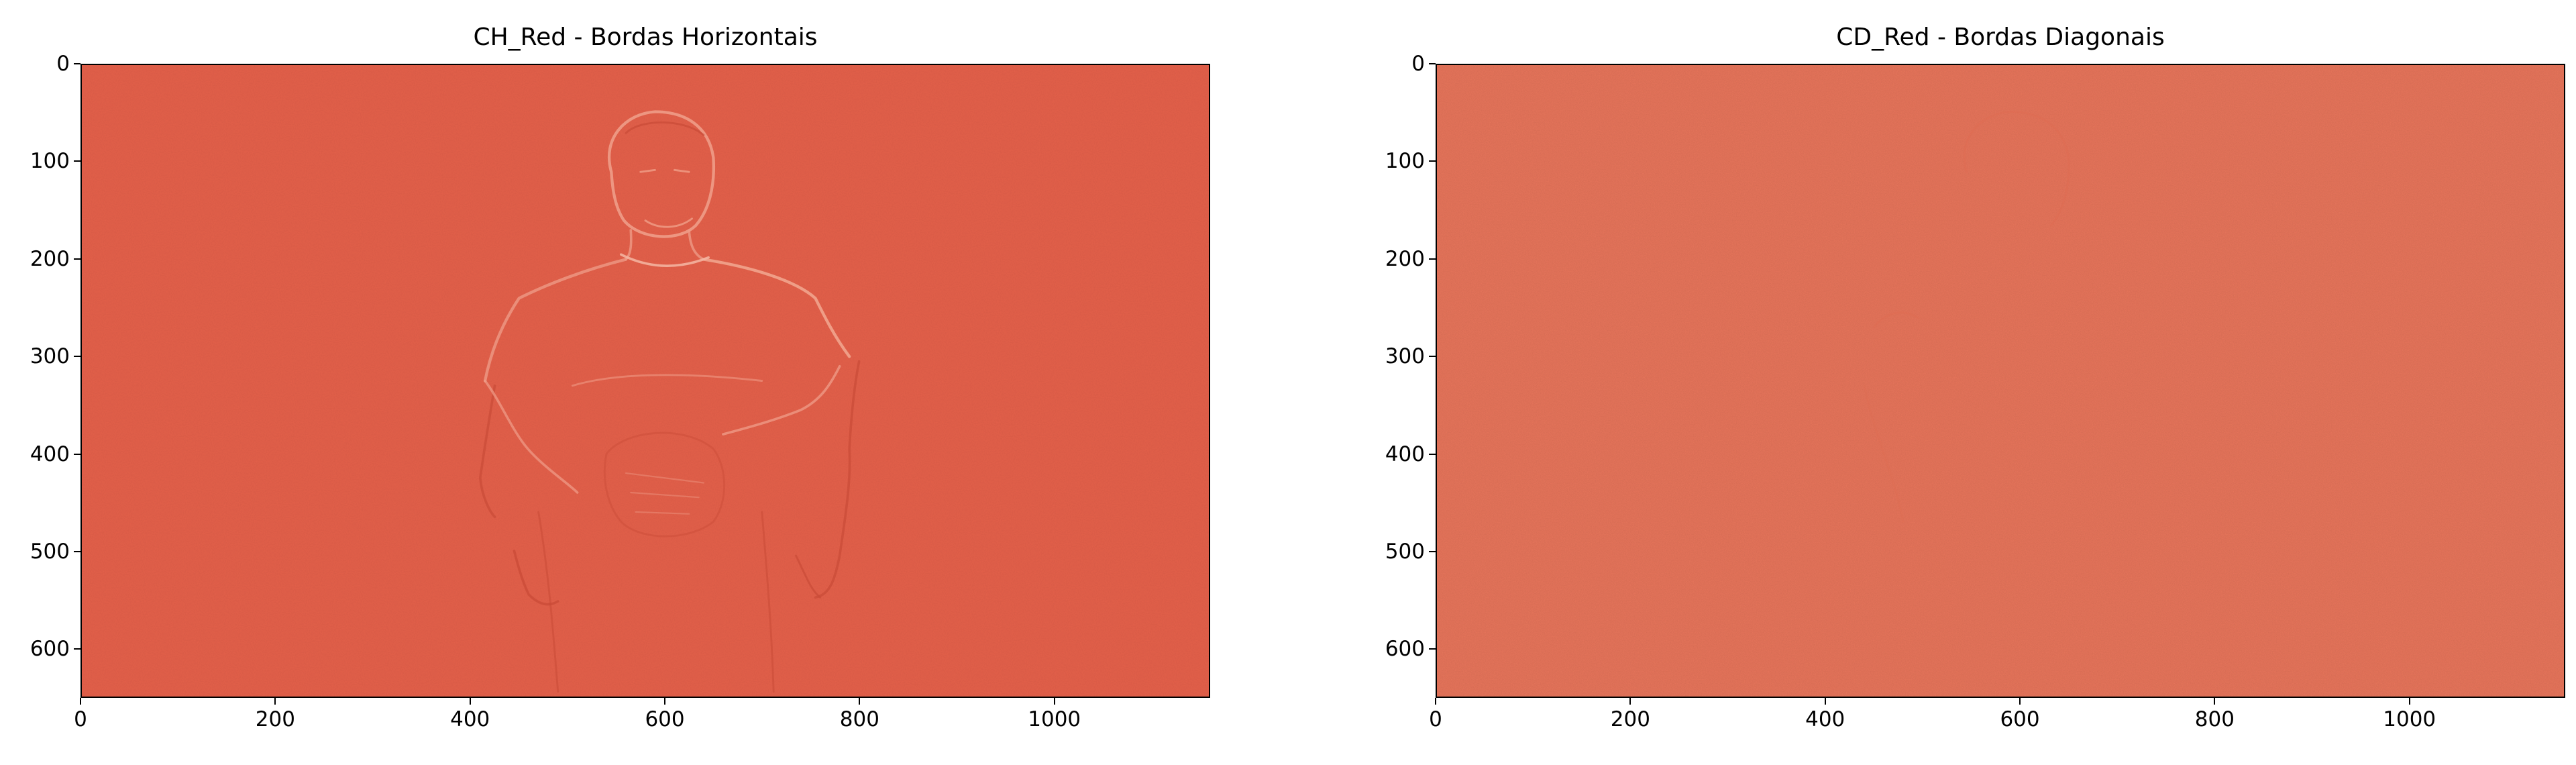  I want to click on person-edges, so click(669, 401).